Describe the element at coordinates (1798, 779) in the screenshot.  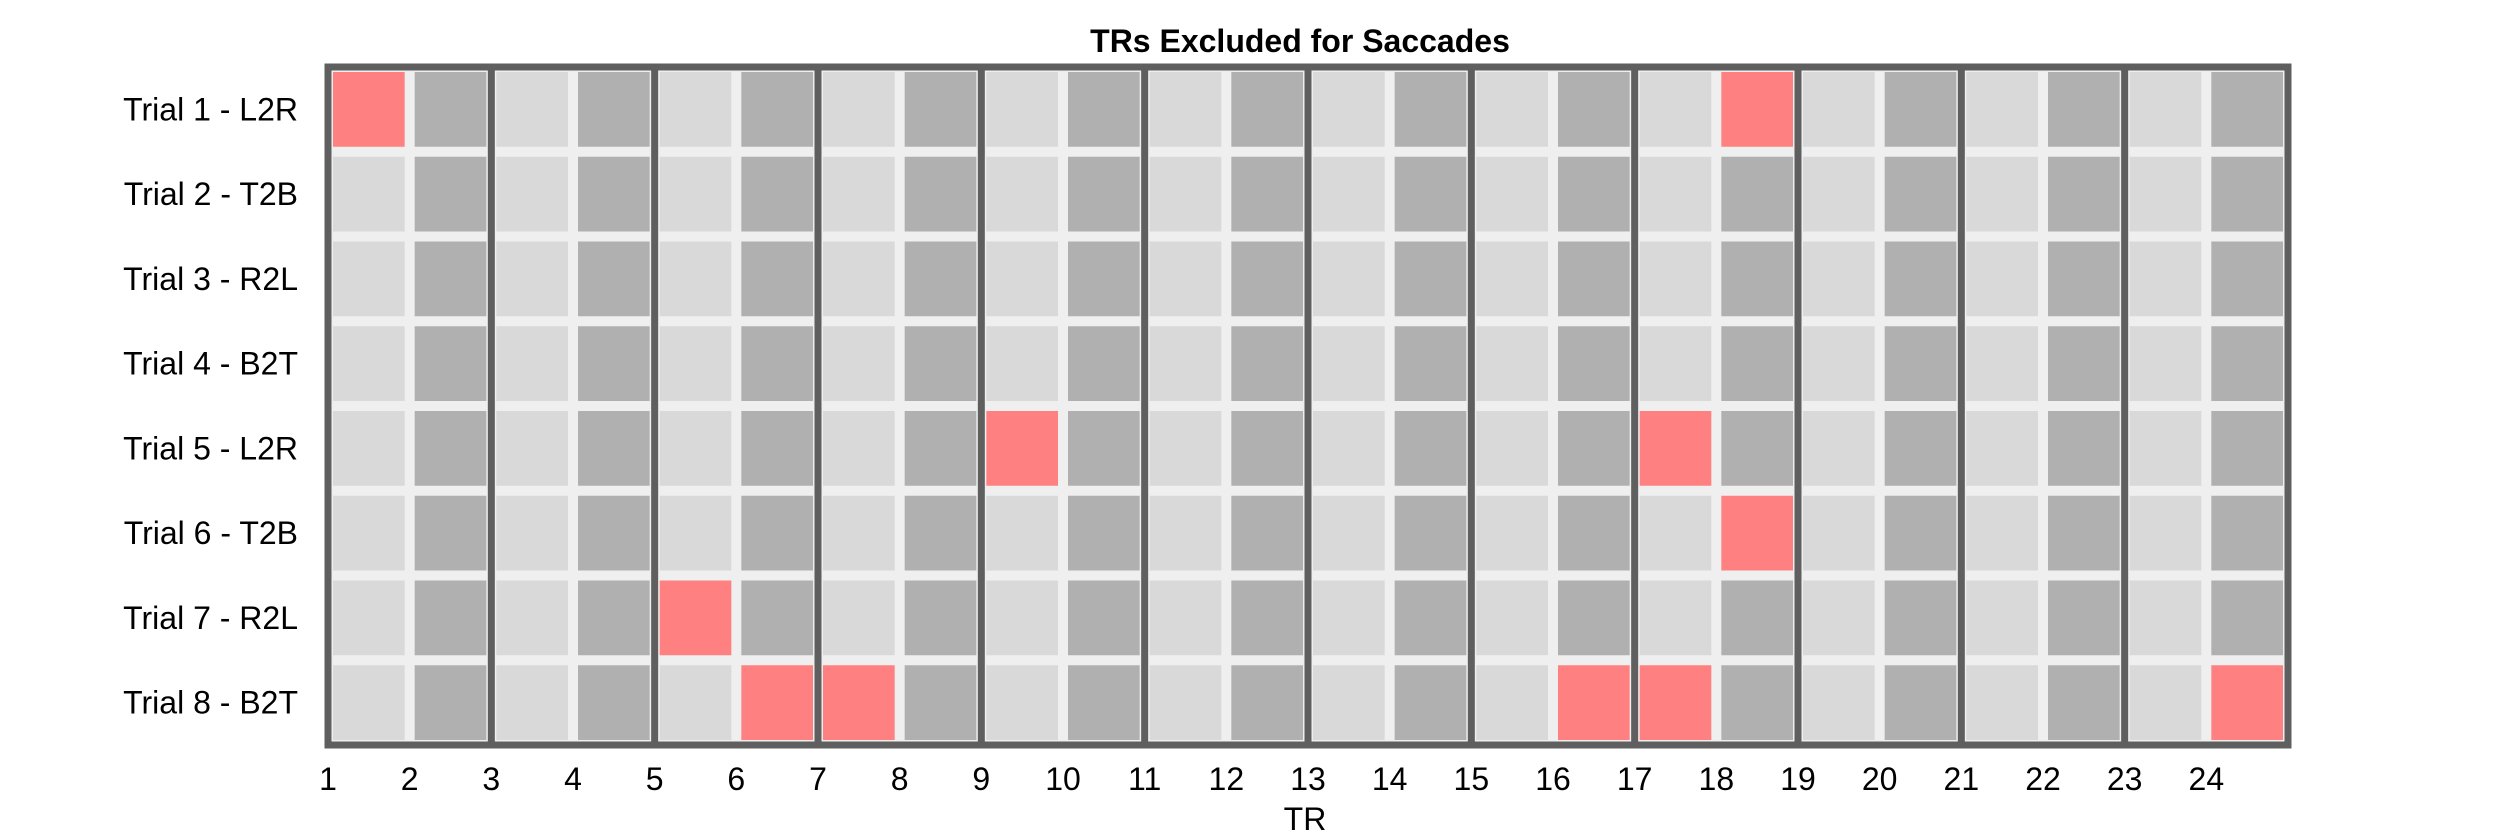
I see `x-tick-label: 19` at that location.